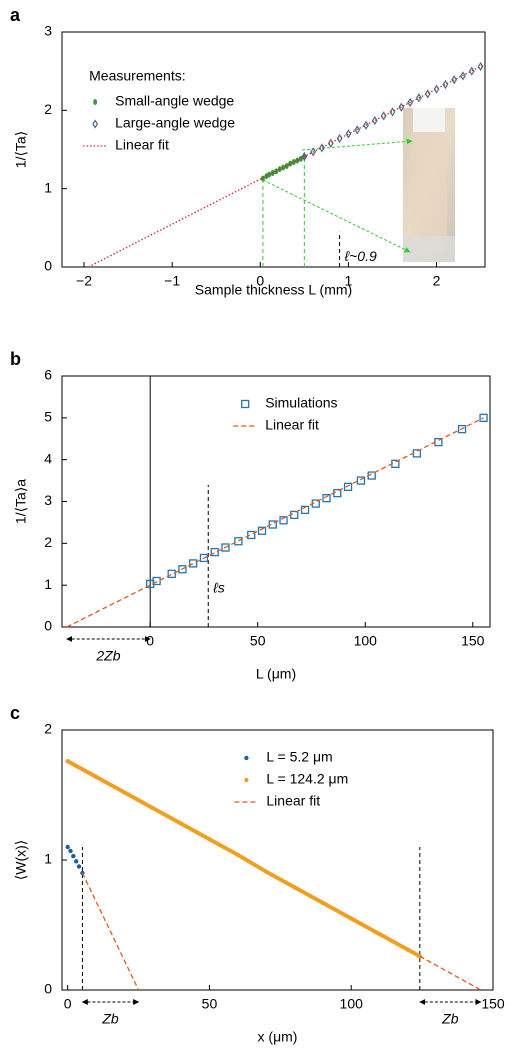 Image resolution: width=524 pixels, height=1053 pixels. Describe the element at coordinates (48, 458) in the screenshot. I see `y-tick-label: 4` at that location.